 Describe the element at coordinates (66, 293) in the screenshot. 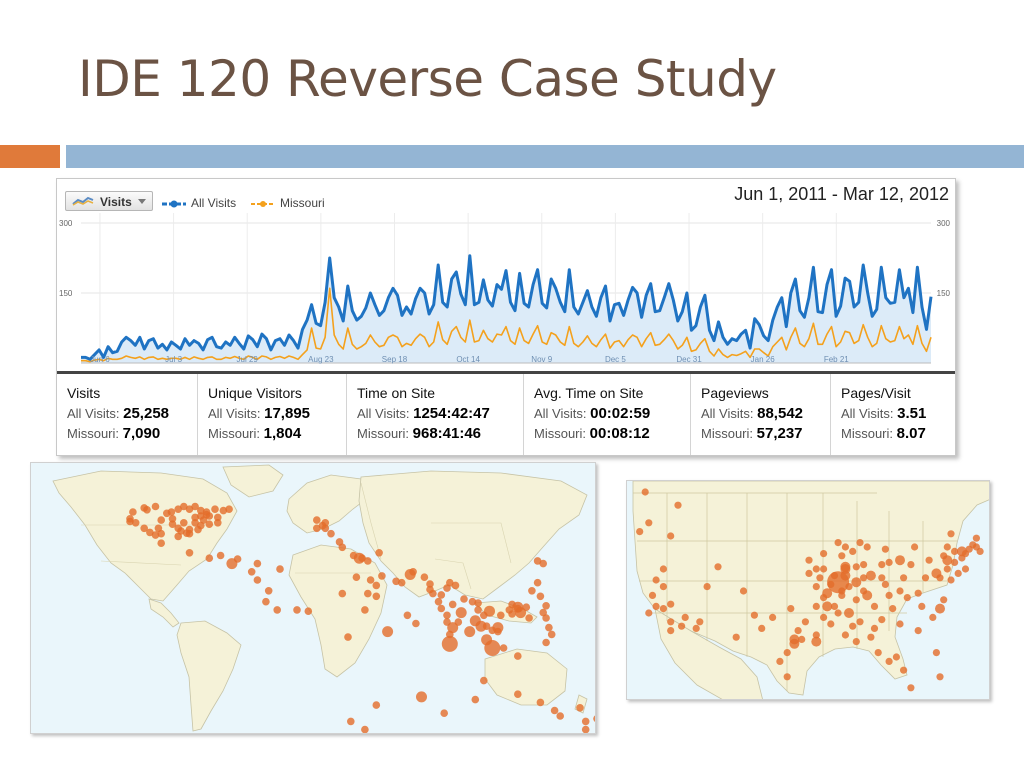

I see `y-tick-label-left: 150` at that location.